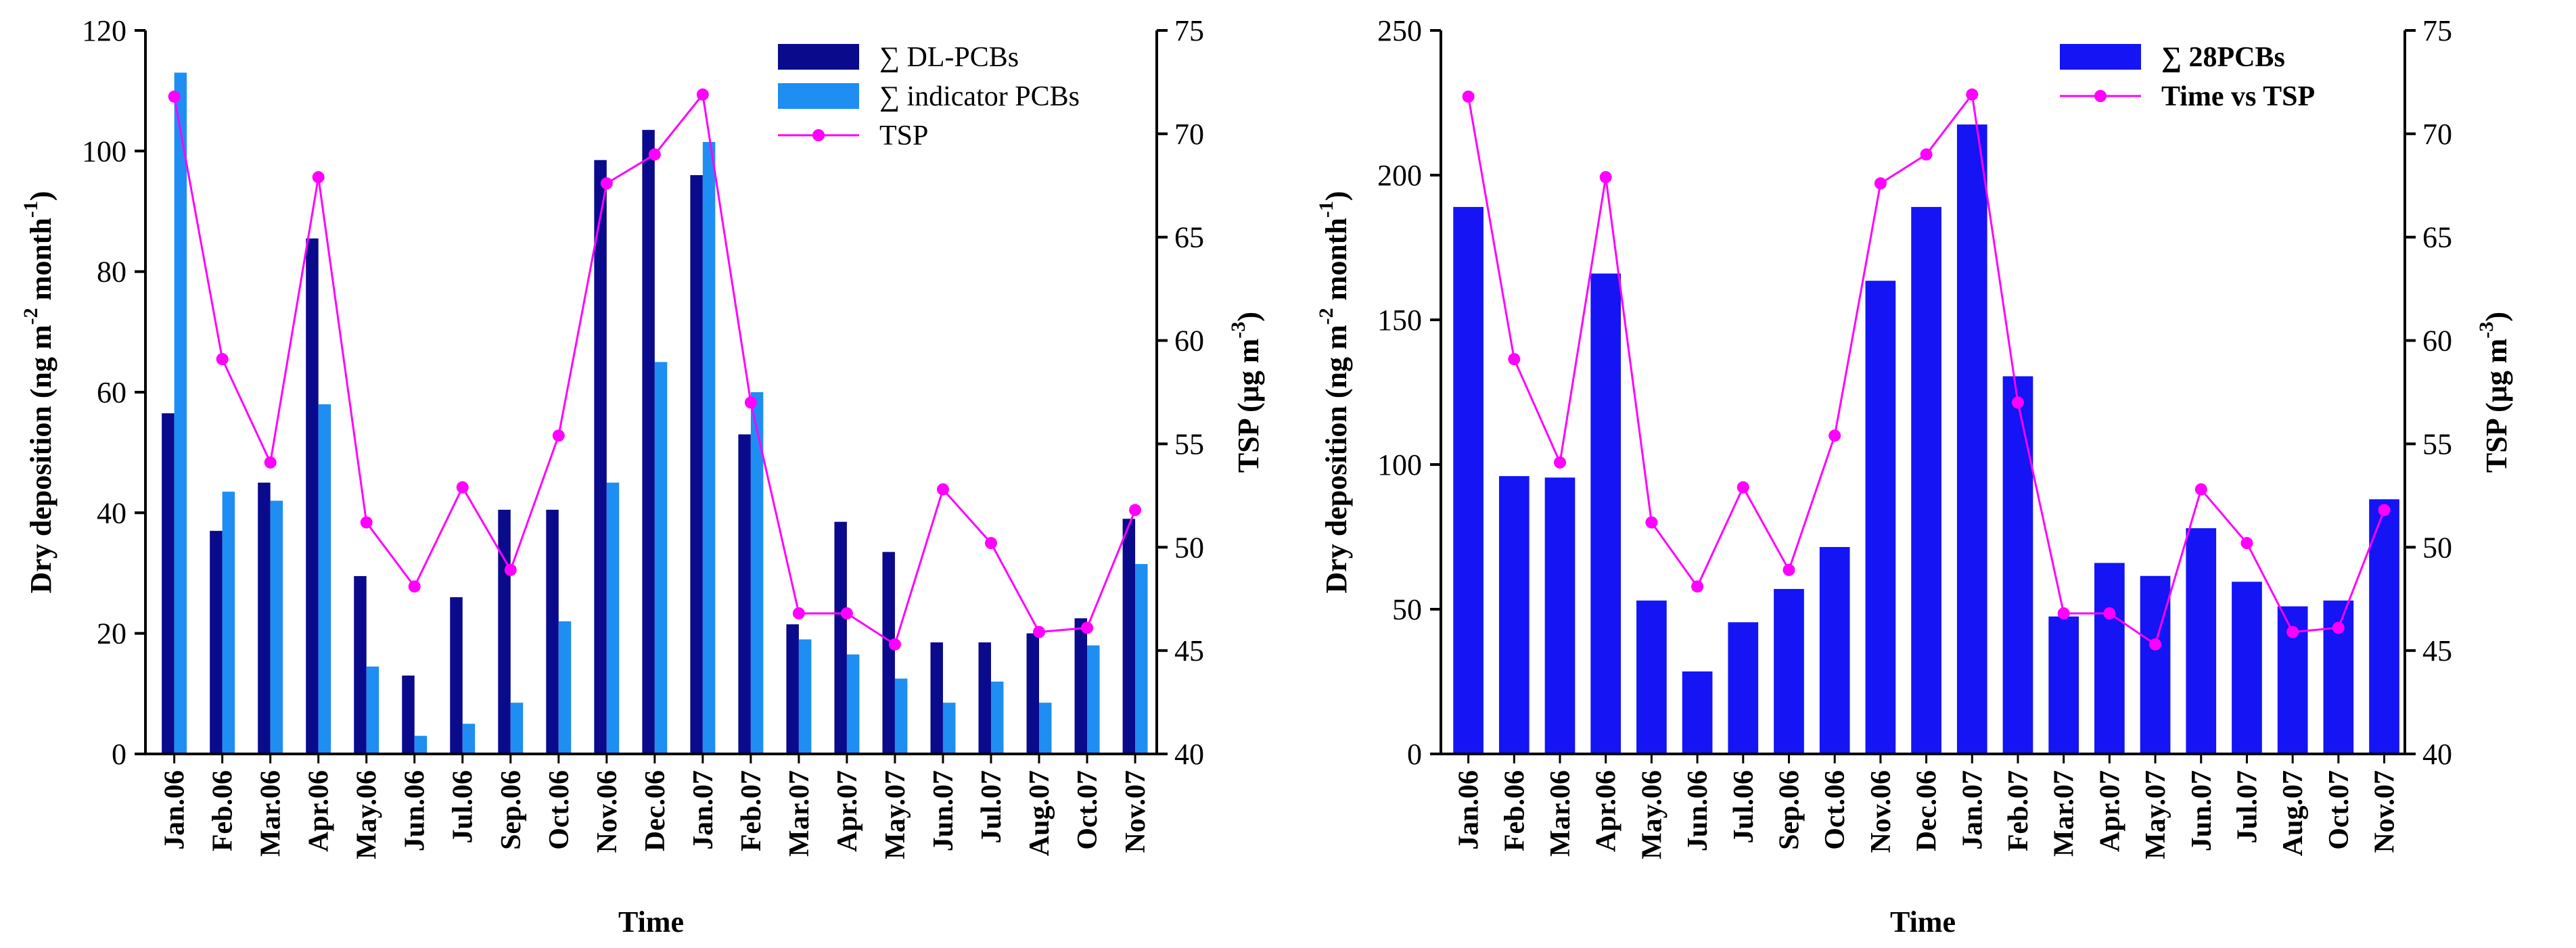 This screenshot has width=2576, height=948. I want to click on x-tick-label: Feb.07, so click(2018, 811).